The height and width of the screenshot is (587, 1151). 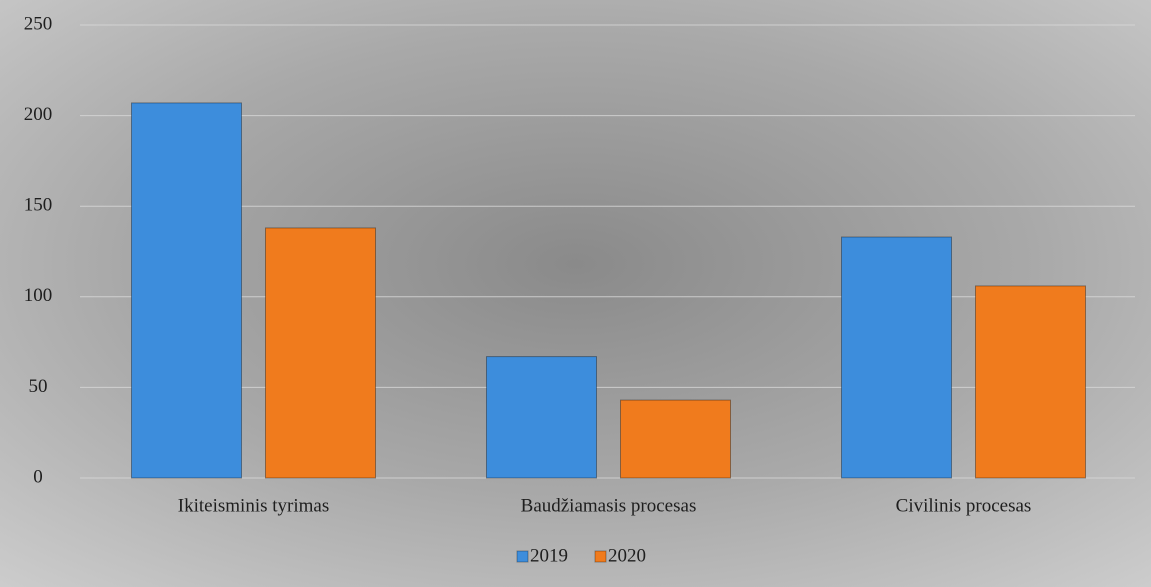 I want to click on legend-label: 2019, so click(x=549, y=555).